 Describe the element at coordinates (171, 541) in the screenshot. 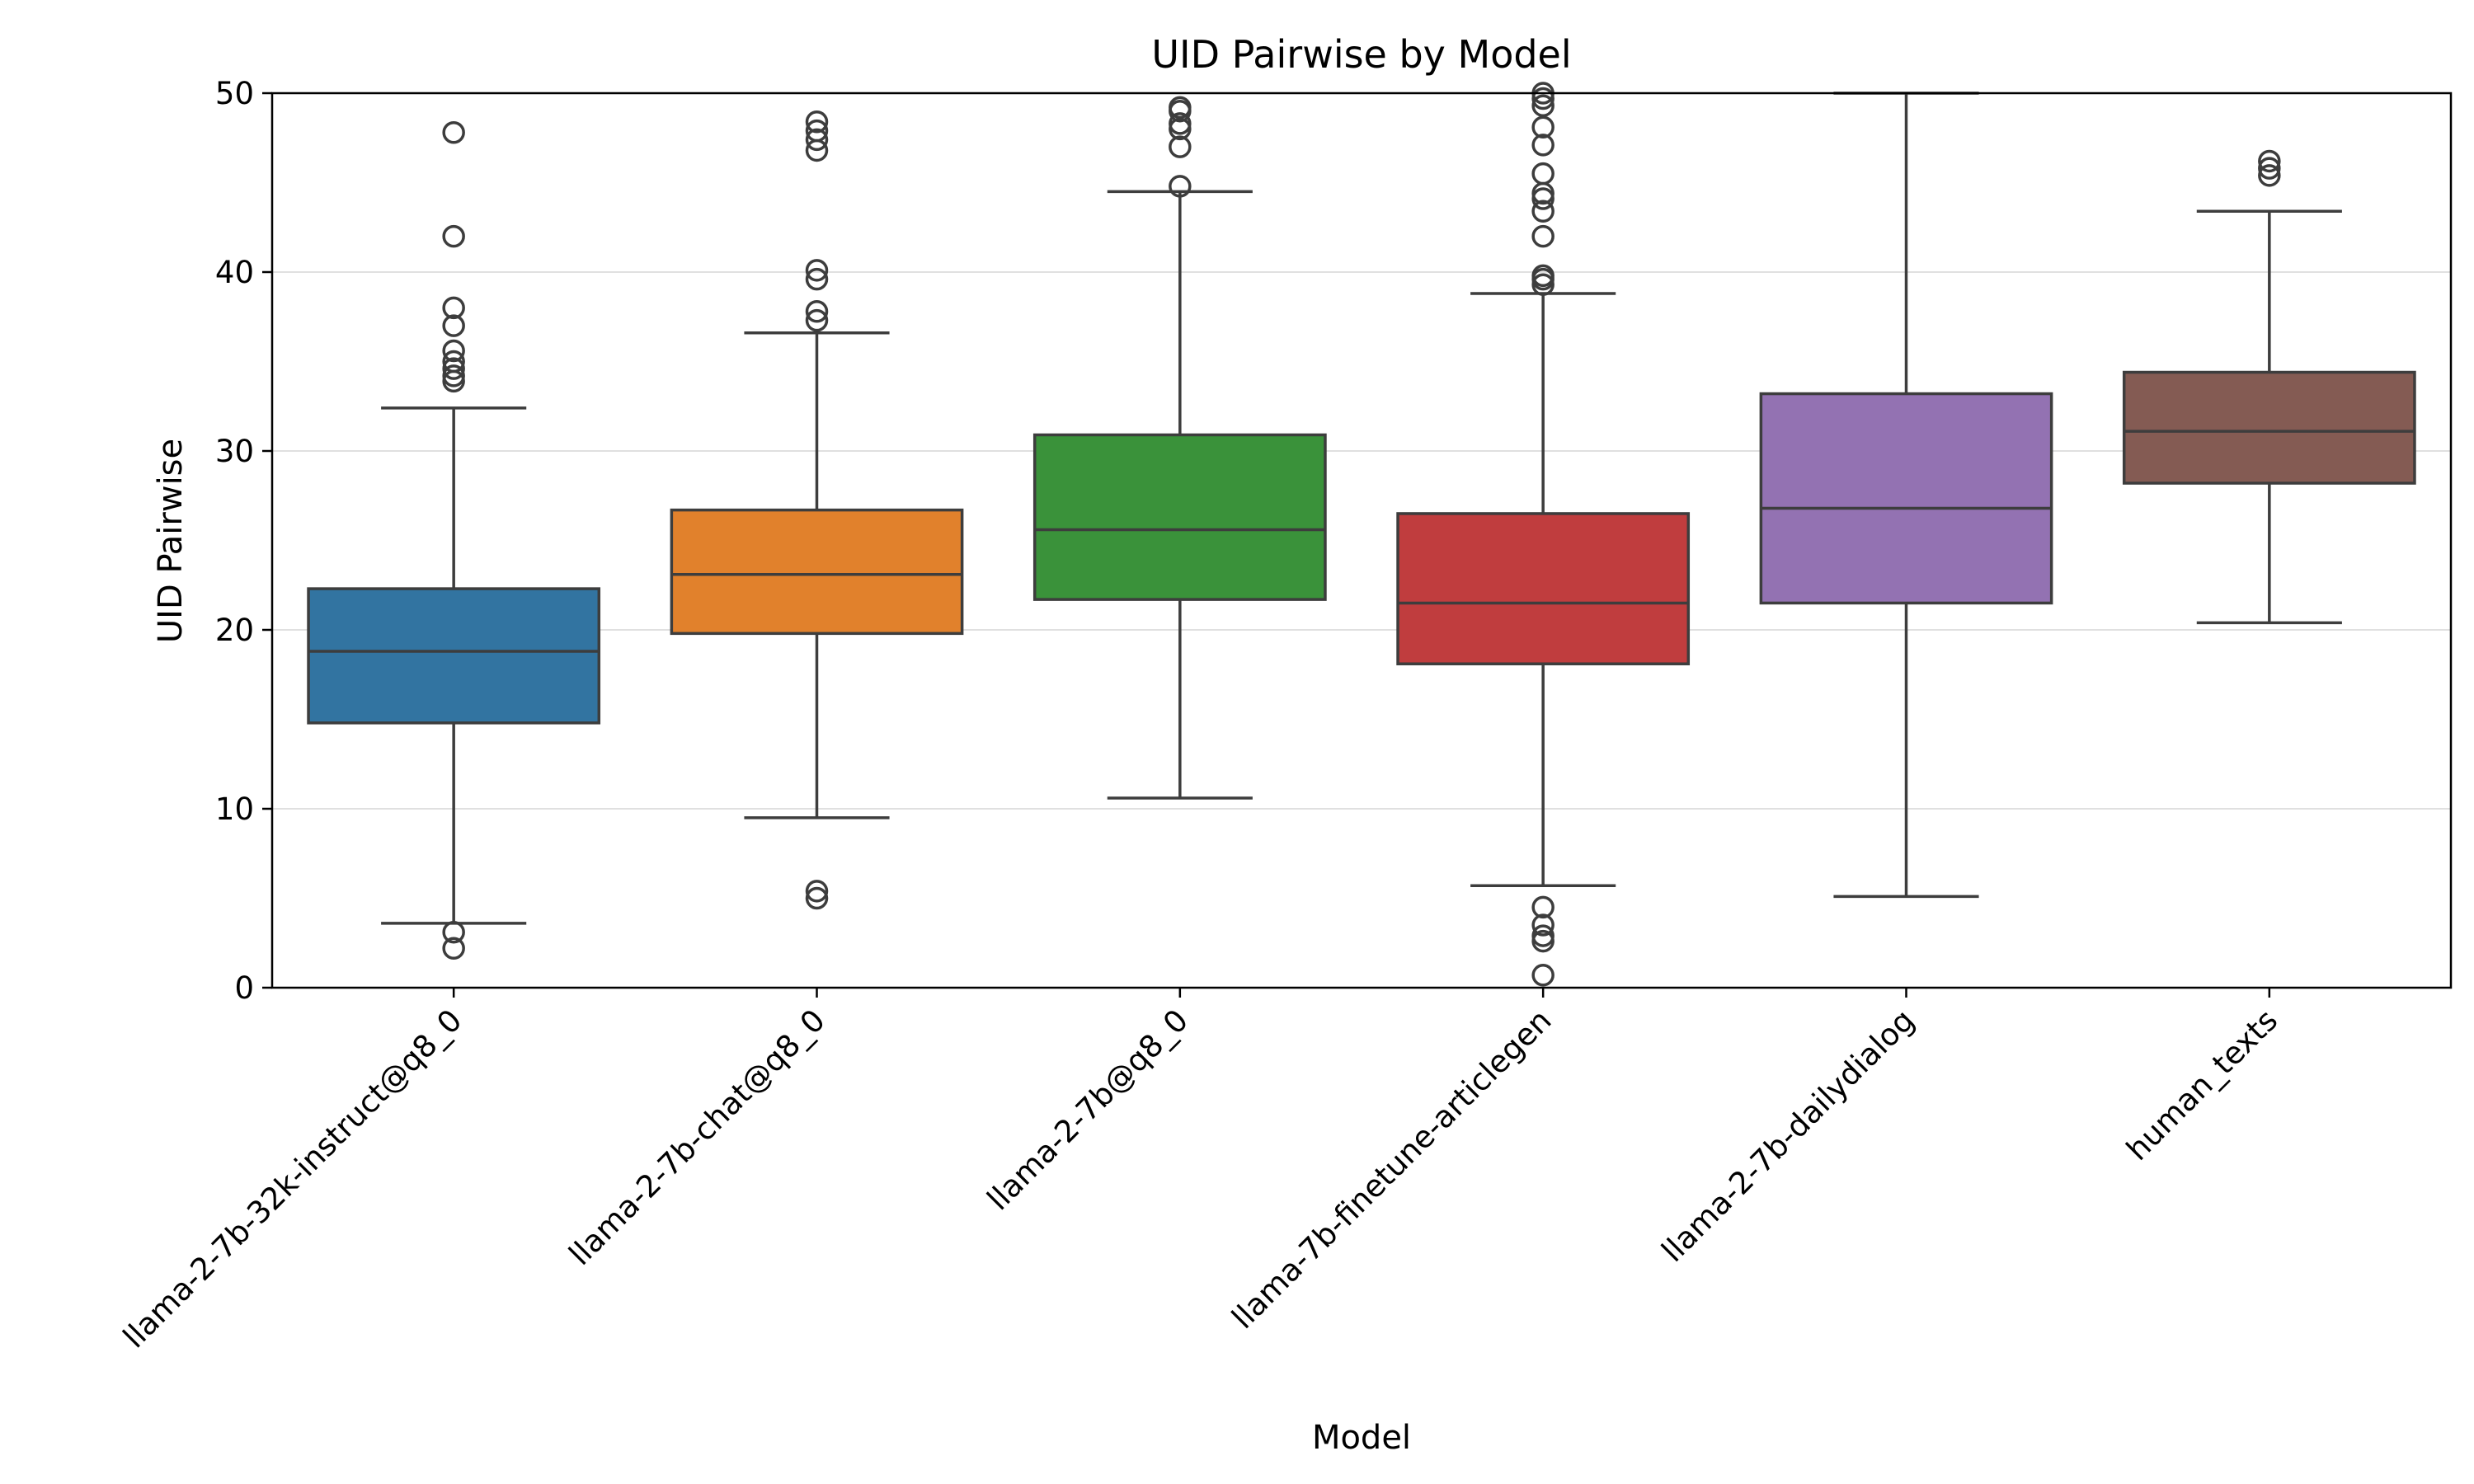

I see `y-axis-label: UID Pairwise` at that location.